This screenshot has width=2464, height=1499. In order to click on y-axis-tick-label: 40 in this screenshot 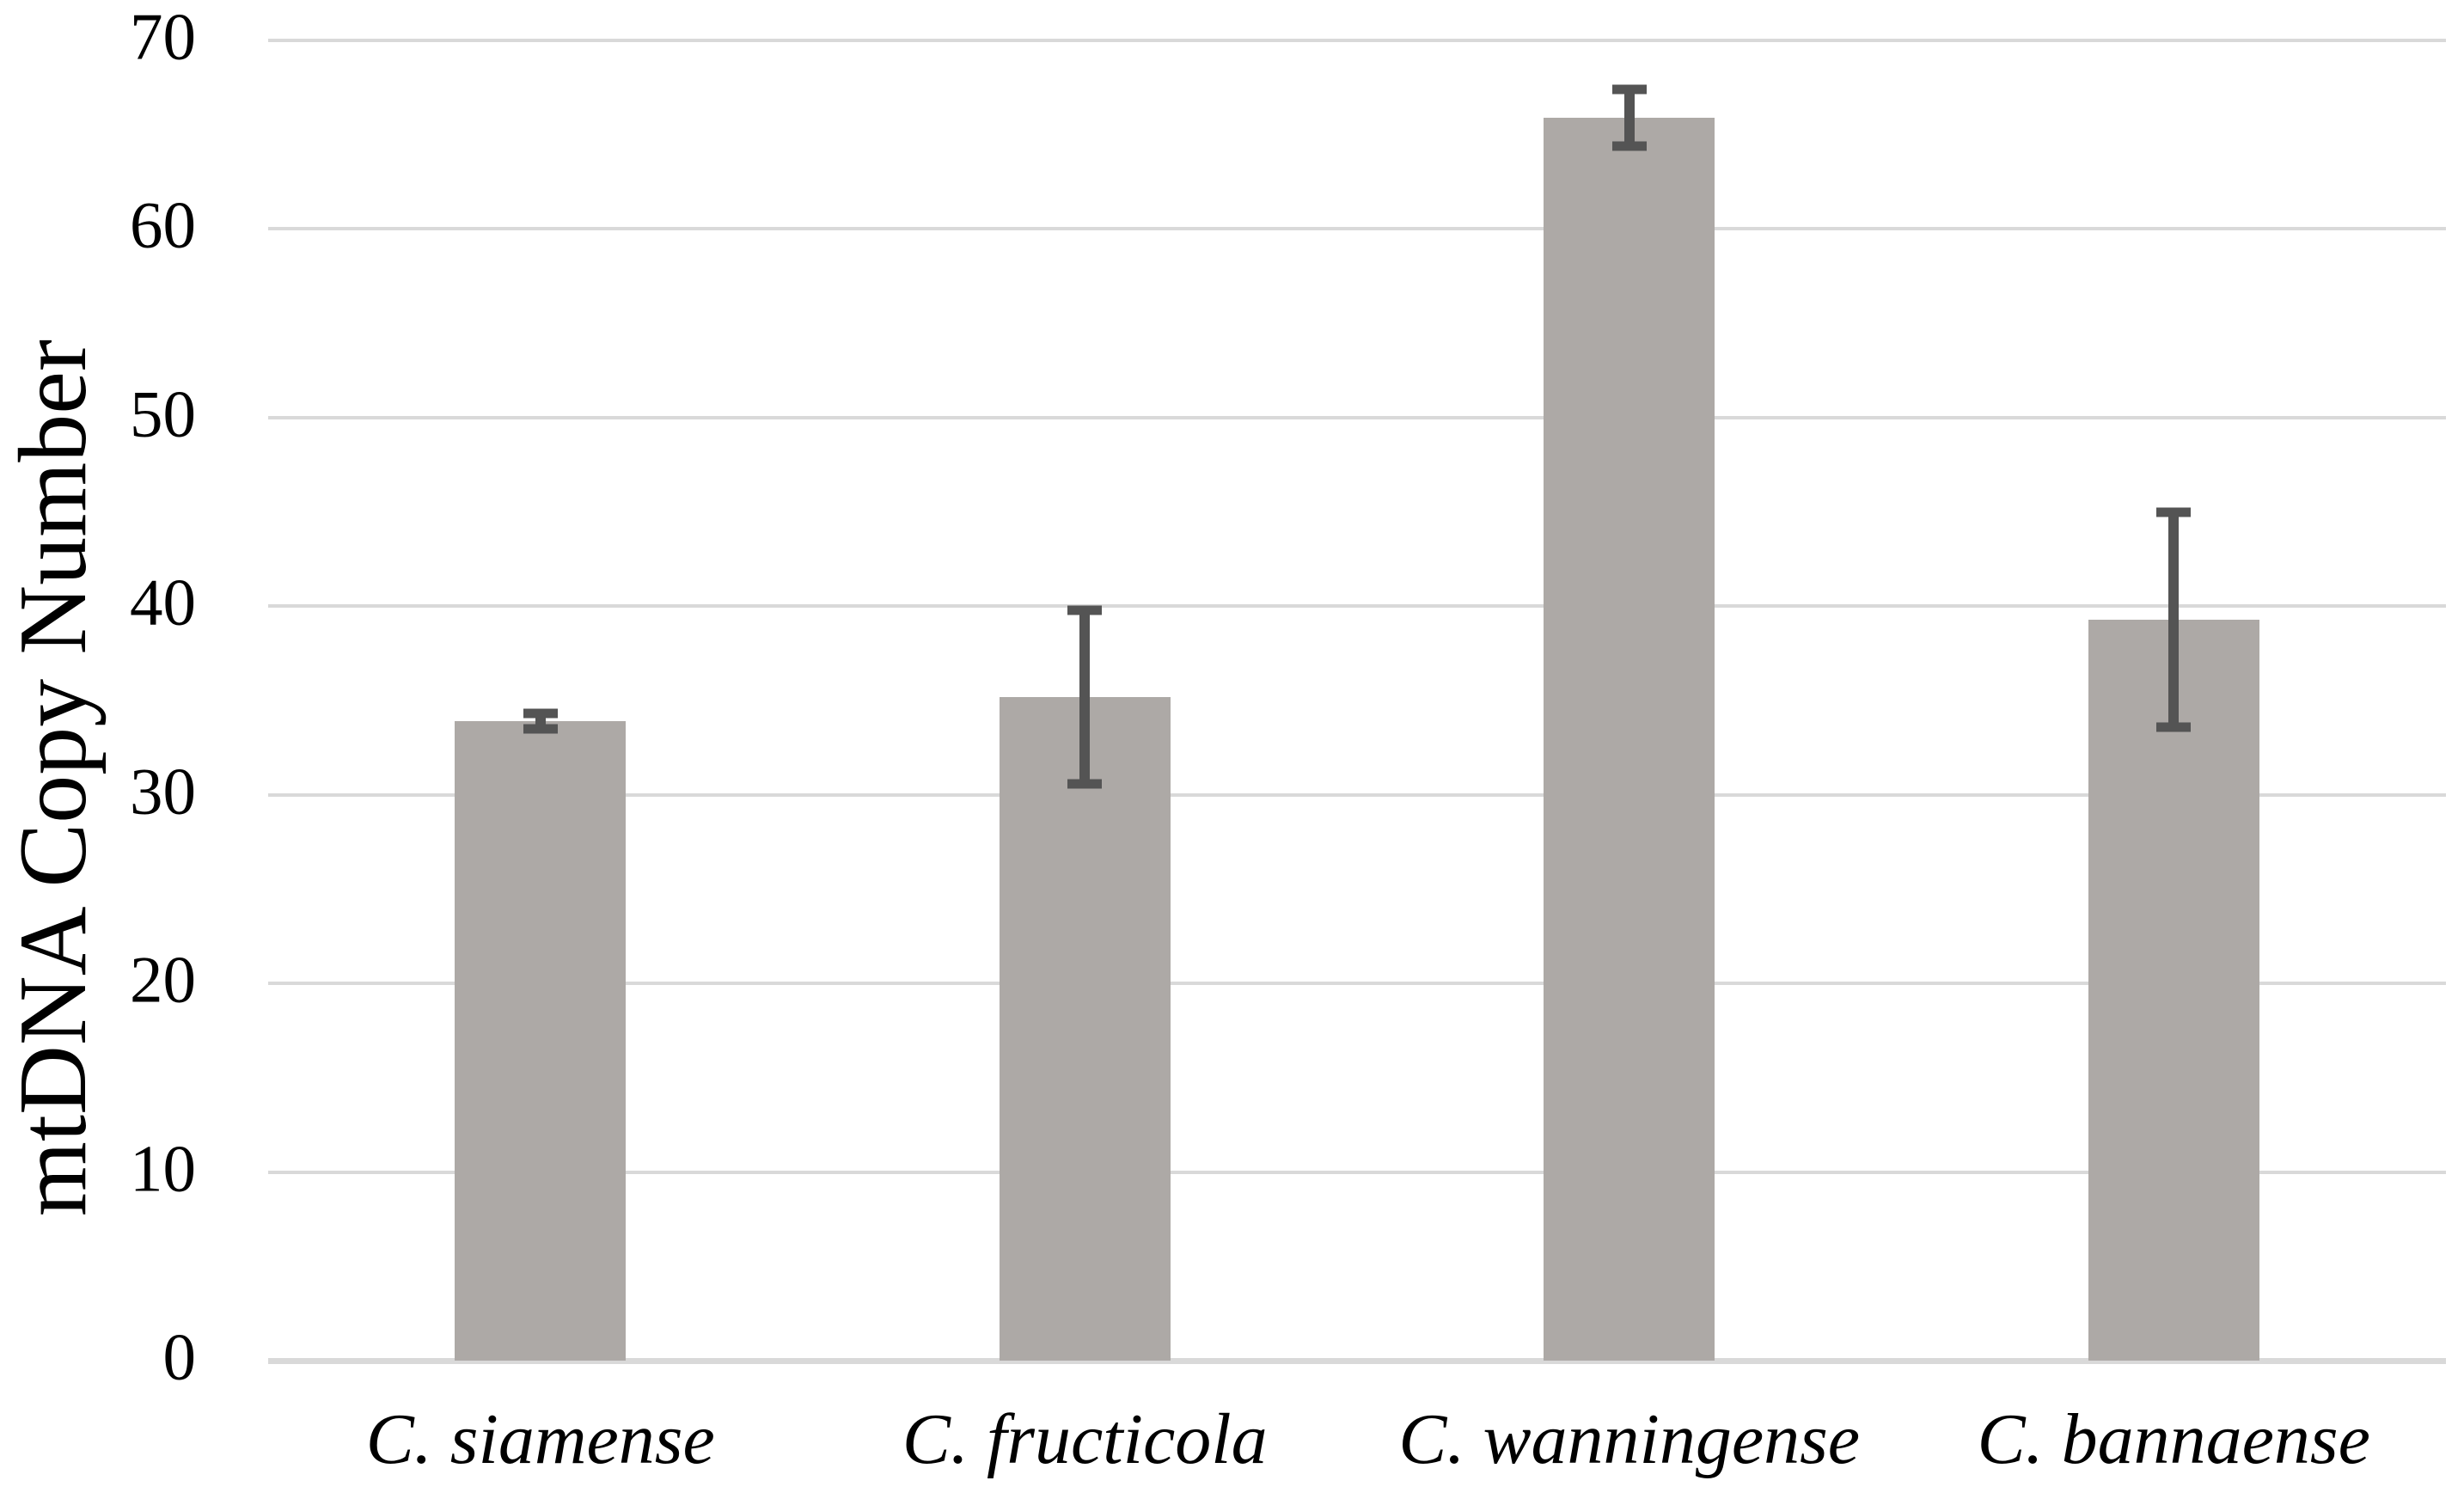, I will do `click(163, 602)`.